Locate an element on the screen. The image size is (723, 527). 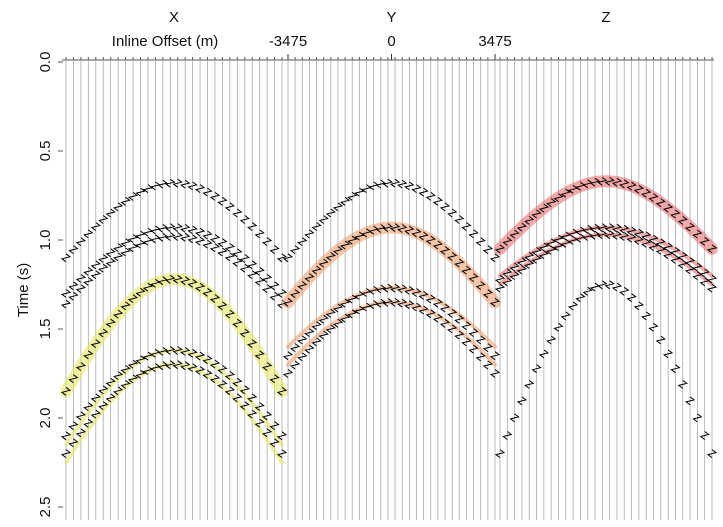
y-tick-label: 0.5 is located at coordinates (45, 151).